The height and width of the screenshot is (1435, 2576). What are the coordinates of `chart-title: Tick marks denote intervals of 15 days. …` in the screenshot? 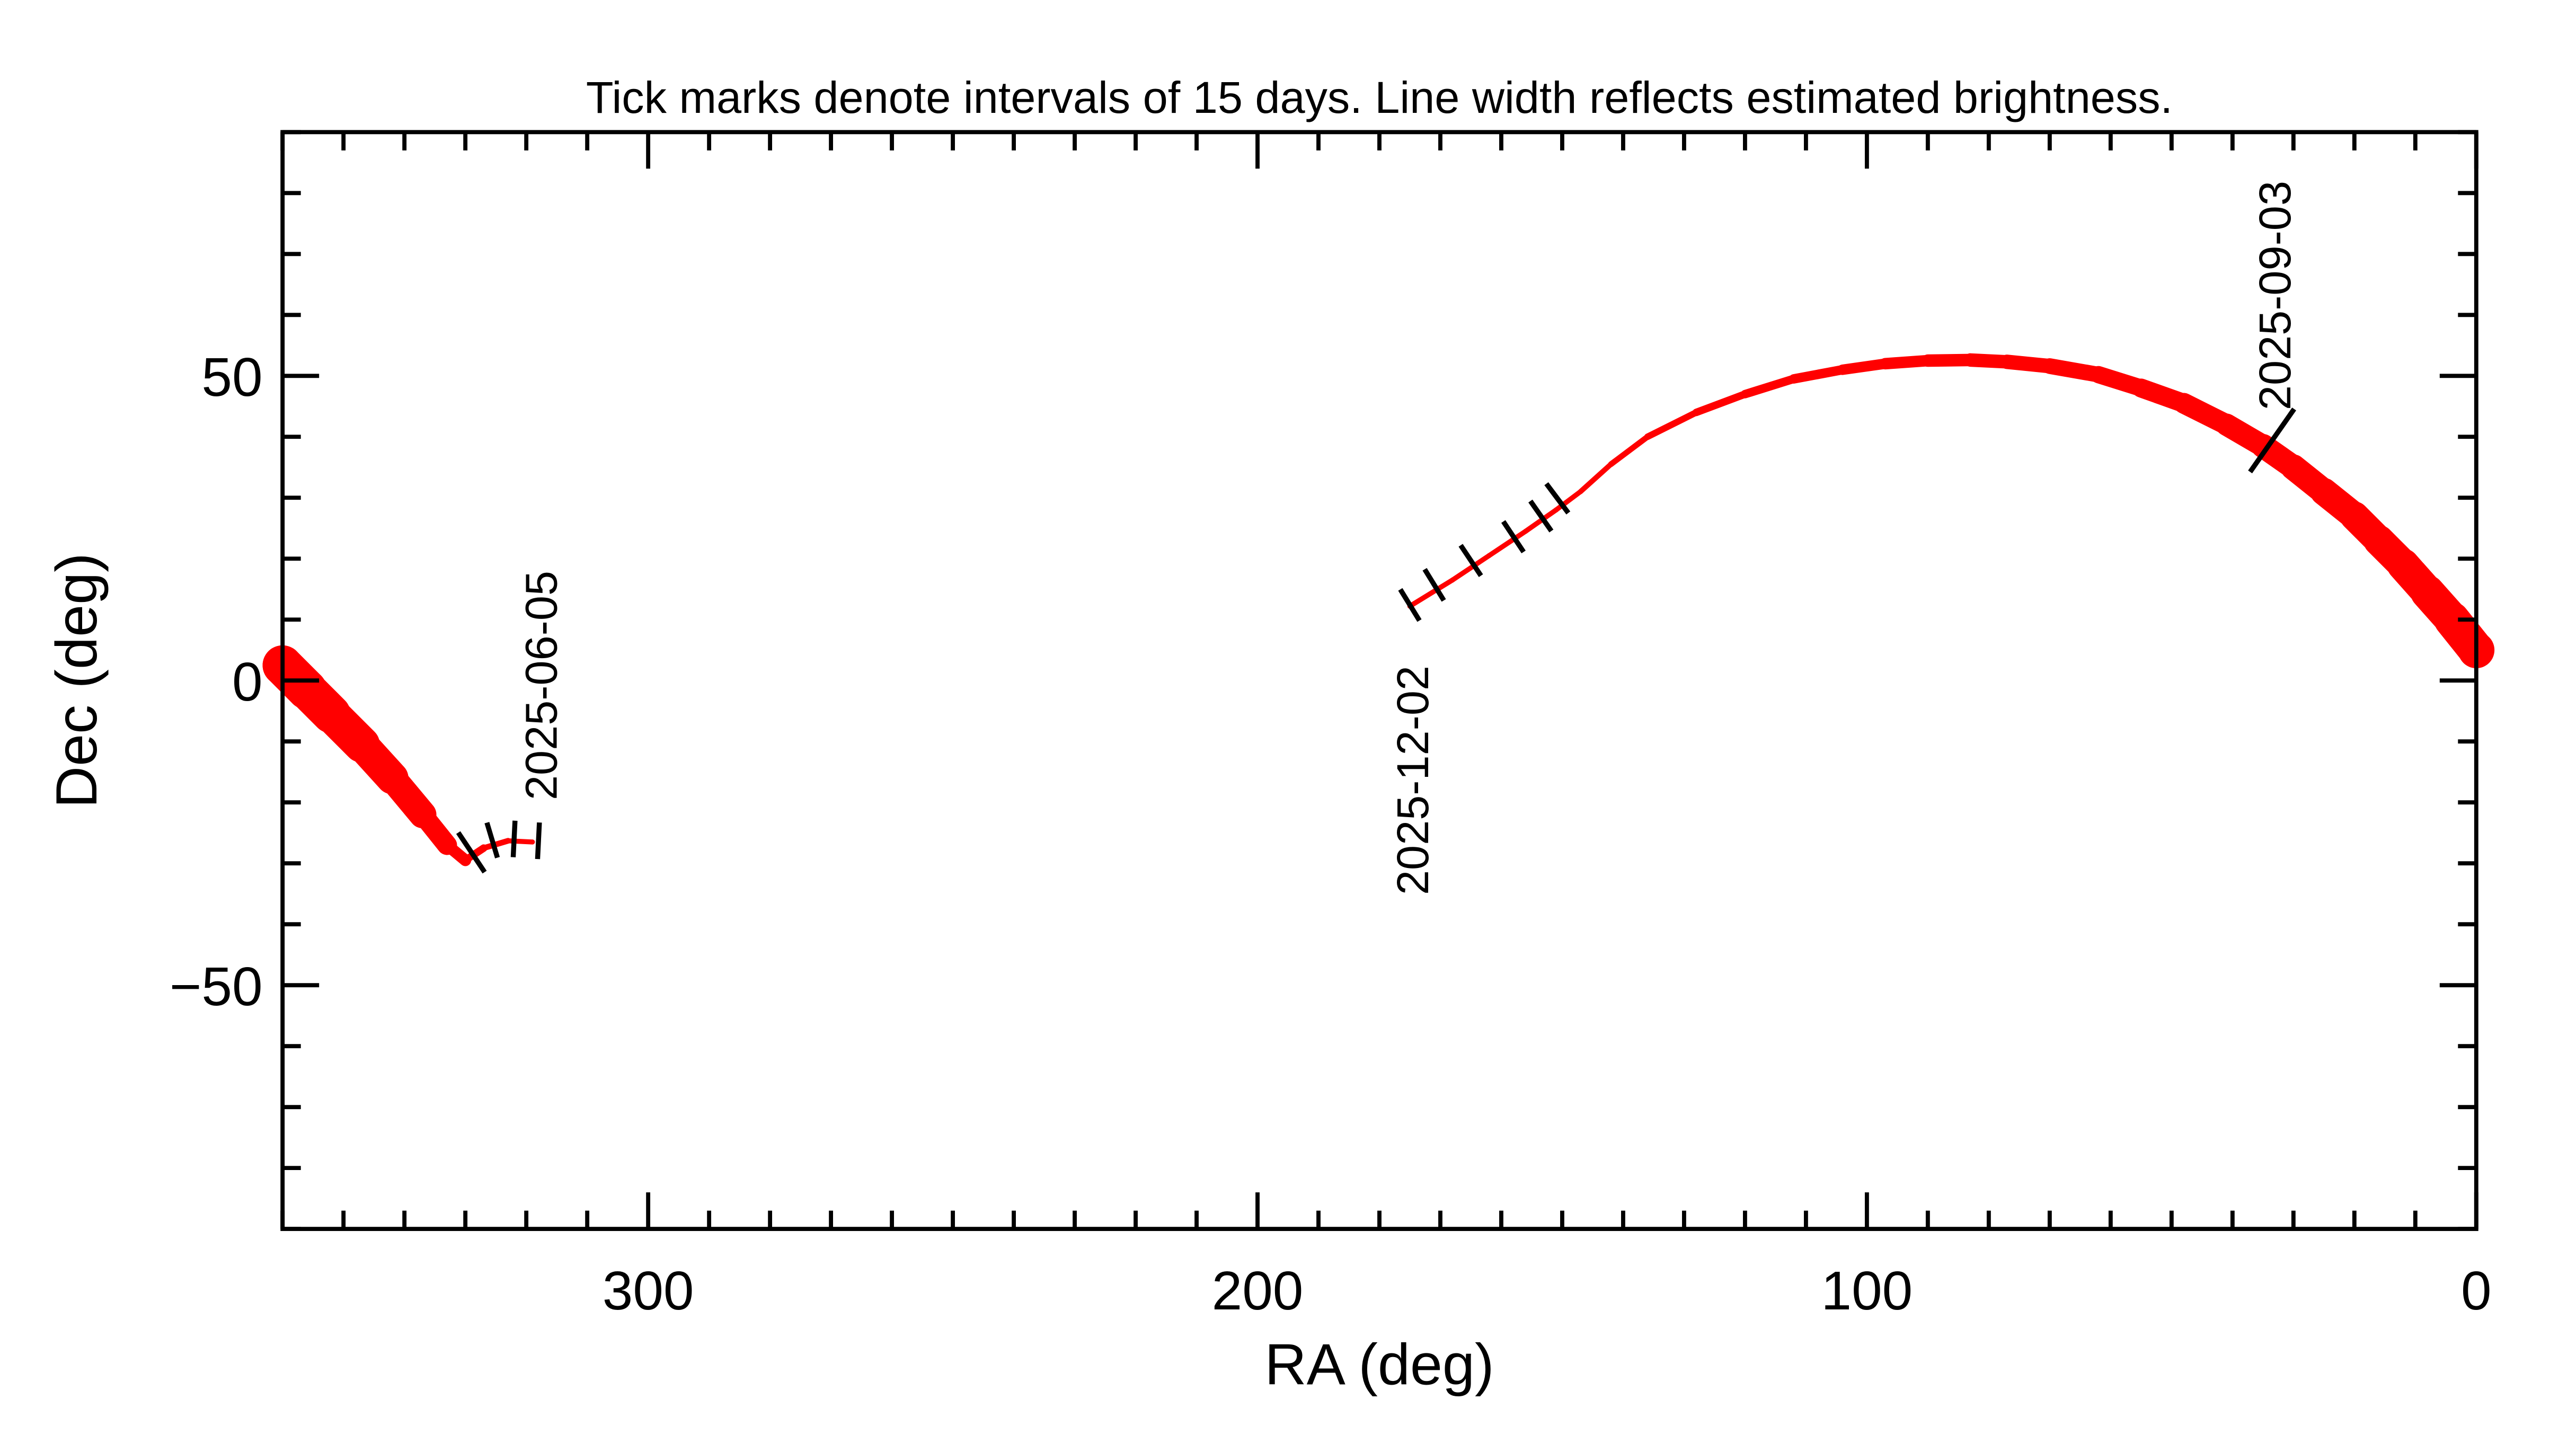 It's located at (1379, 97).